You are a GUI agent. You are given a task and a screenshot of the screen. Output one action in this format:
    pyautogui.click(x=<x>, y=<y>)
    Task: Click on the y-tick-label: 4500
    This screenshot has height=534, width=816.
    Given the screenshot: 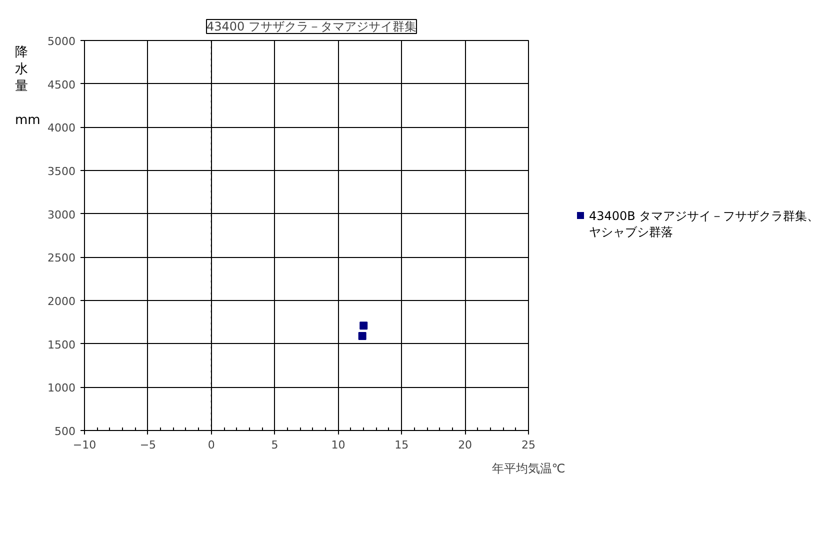 What is the action you would take?
    pyautogui.click(x=62, y=85)
    